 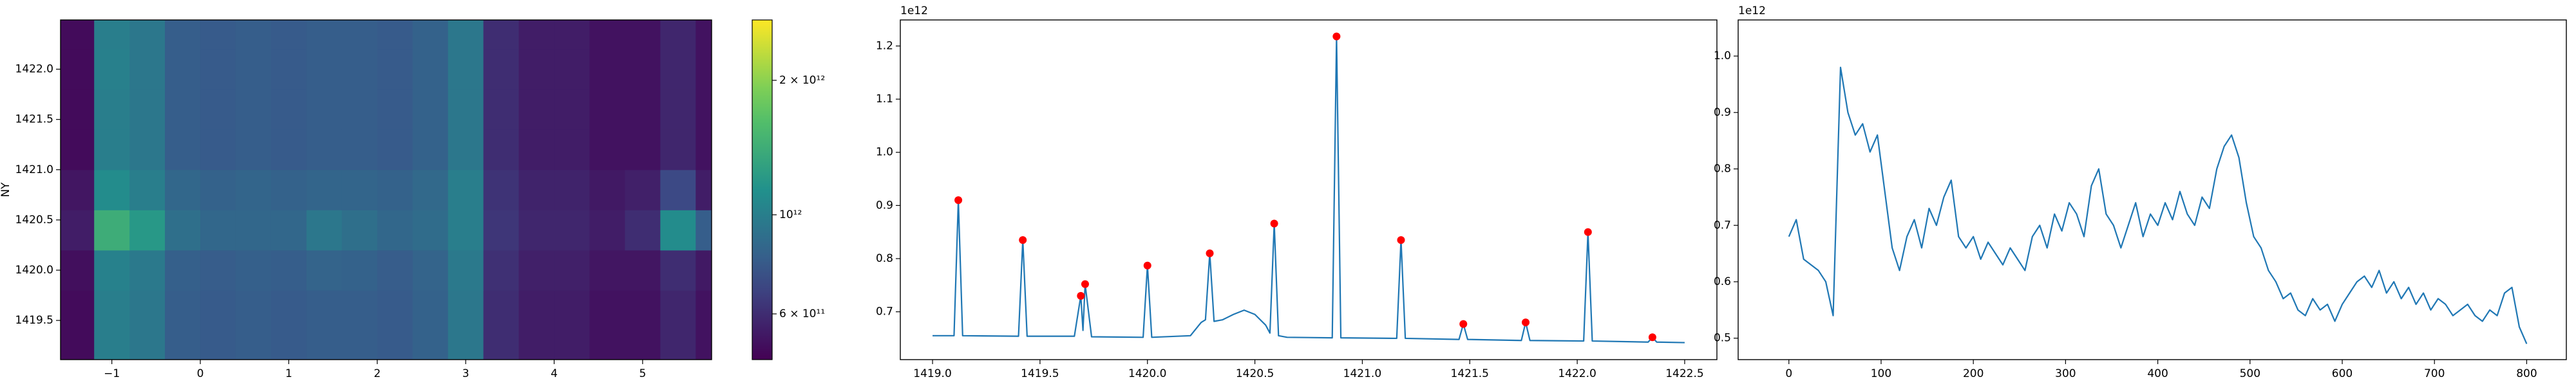 I want to click on x-tick-label: 800, so click(x=2526, y=373).